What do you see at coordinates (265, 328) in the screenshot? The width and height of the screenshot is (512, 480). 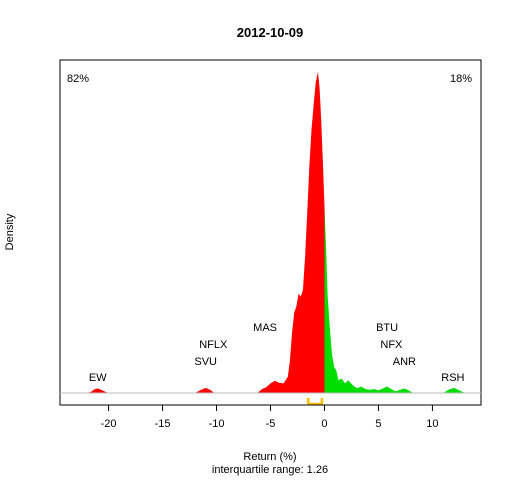 I see `annotation-mas: MAS` at bounding box center [265, 328].